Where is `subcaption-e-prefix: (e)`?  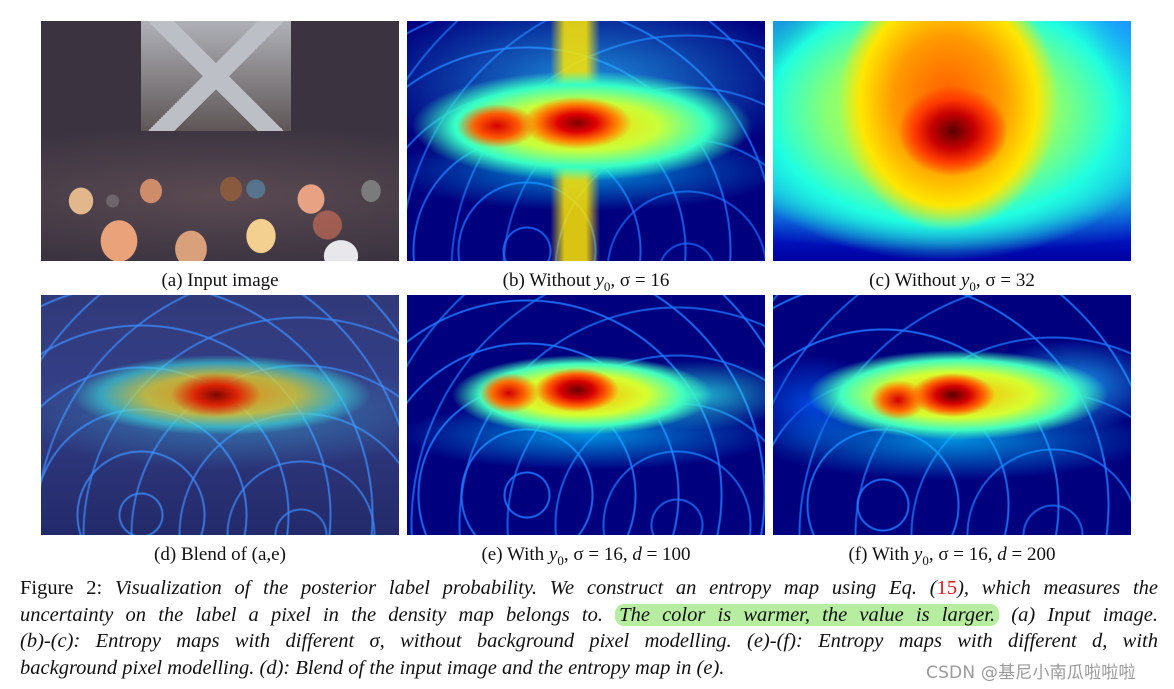
subcaption-e-prefix: (e) is located at coordinates (492, 554).